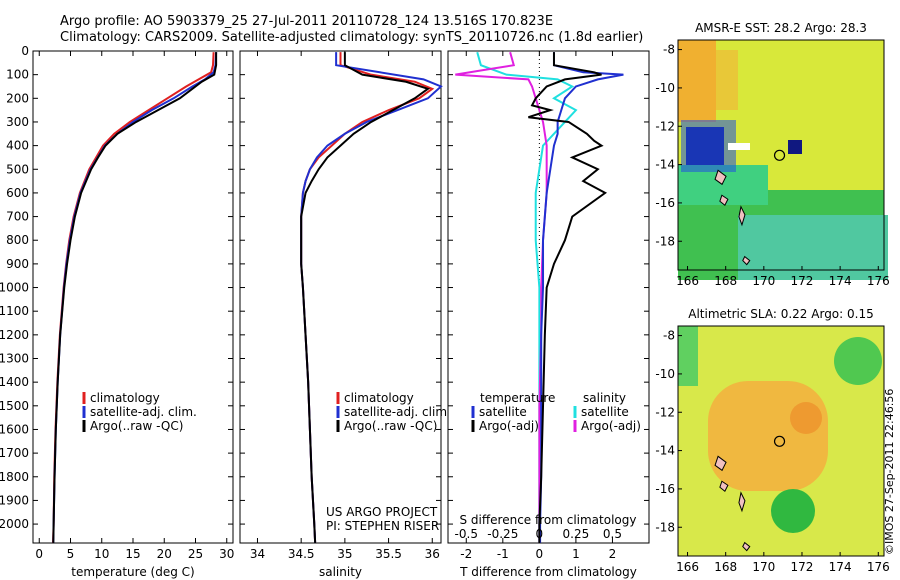 The width and height of the screenshot is (900, 580). I want to click on salinity-xtick-label: 36, so click(432, 554).